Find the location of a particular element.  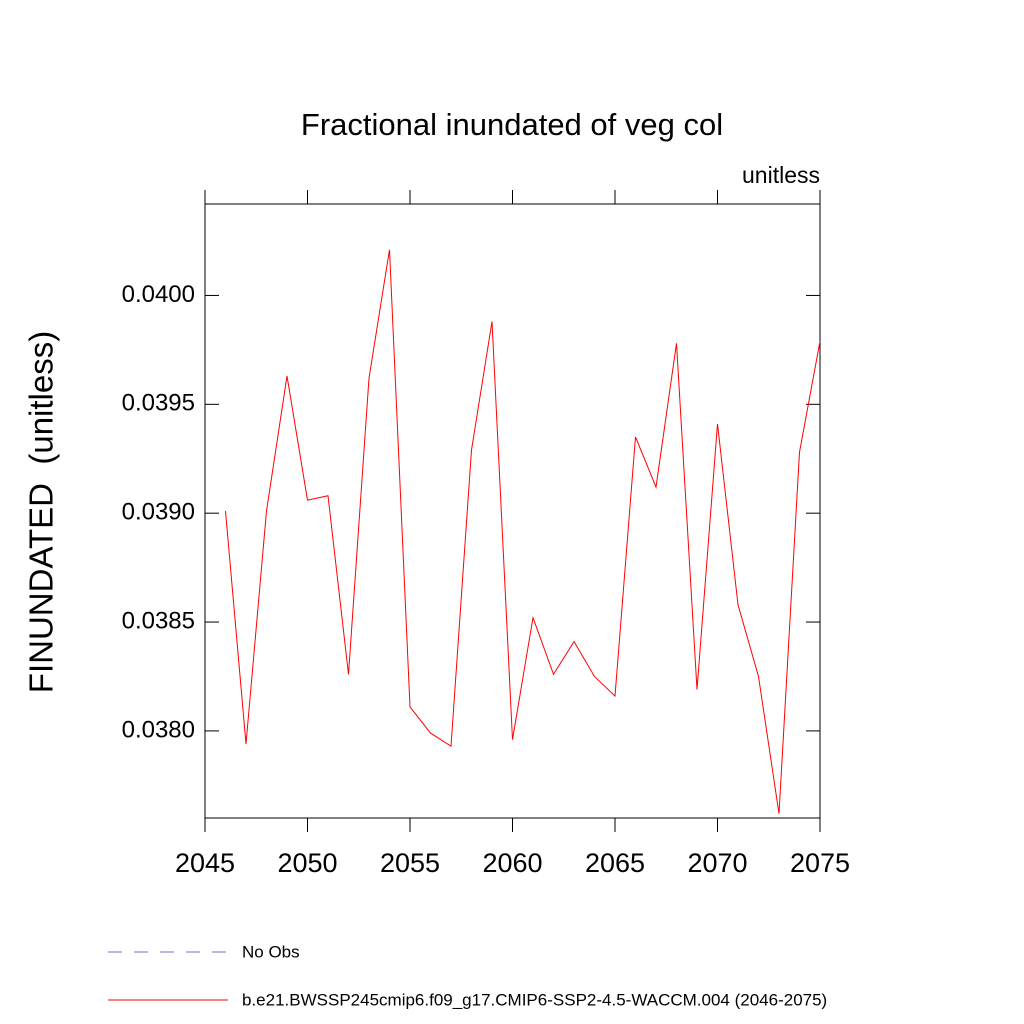

y-tick-label: 0.0390 is located at coordinates (158, 512).